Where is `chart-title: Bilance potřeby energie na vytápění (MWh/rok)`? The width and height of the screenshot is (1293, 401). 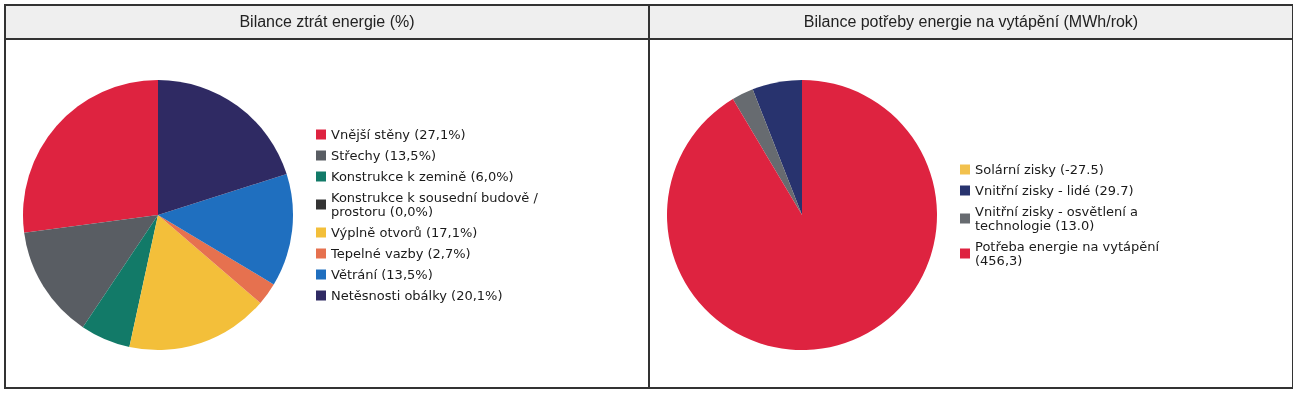
chart-title: Bilance potřeby energie na vytápění (MWh/rok) is located at coordinates (971, 23).